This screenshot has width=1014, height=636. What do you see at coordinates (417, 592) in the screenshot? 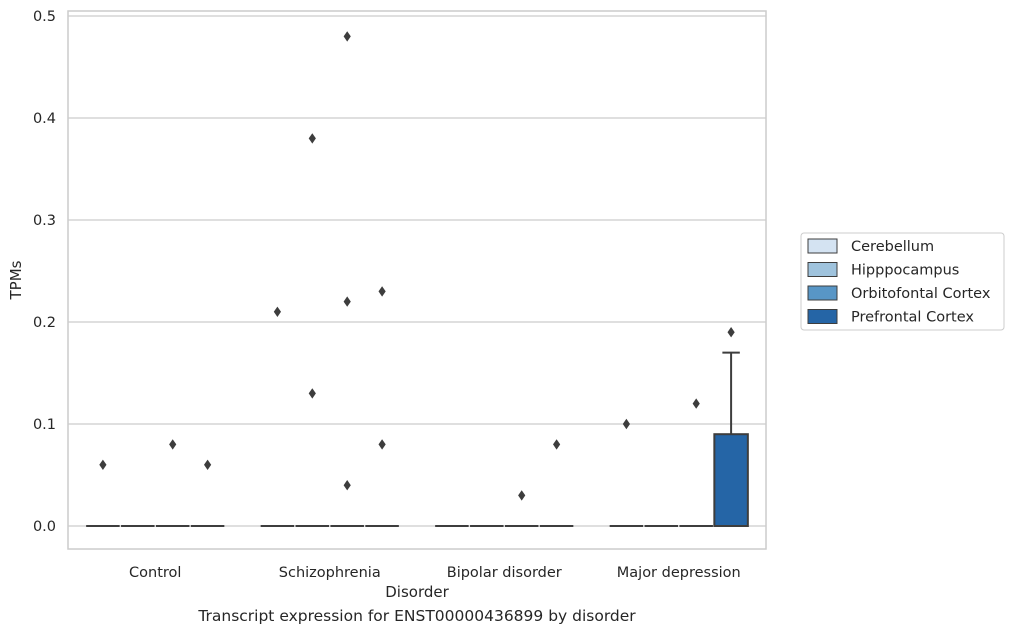
I see `x-axis-label: Disorder` at bounding box center [417, 592].